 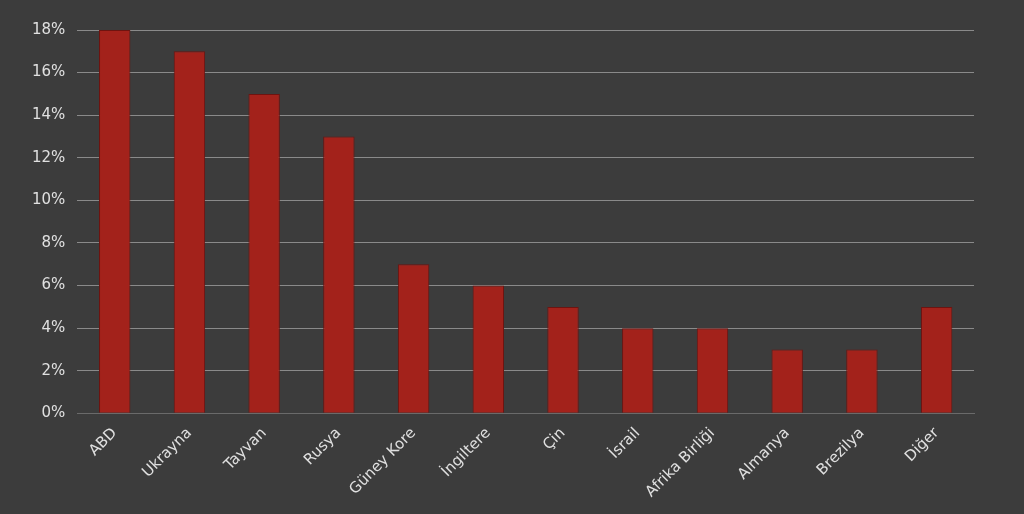 What do you see at coordinates (53, 284) in the screenshot?
I see `y-tick-label: 6%` at bounding box center [53, 284].